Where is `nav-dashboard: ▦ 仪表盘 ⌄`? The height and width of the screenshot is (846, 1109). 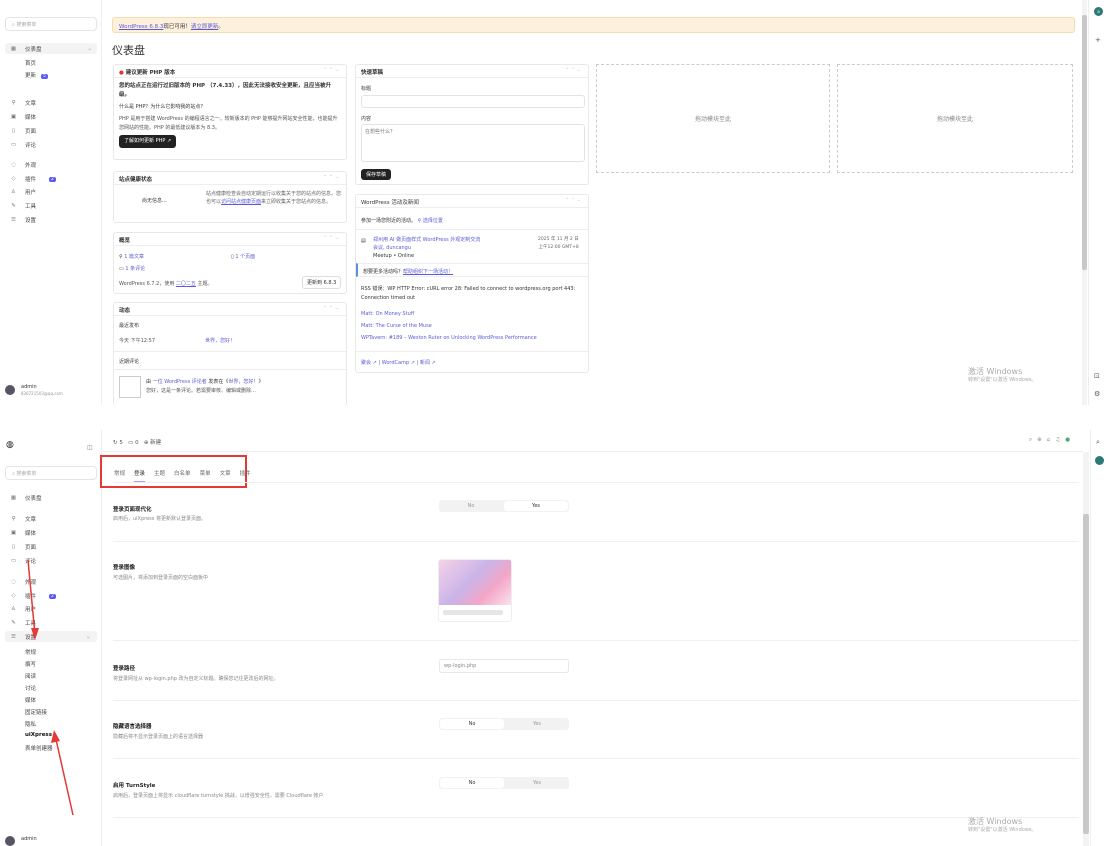
nav-dashboard: ▦ 仪表盘 ⌄ is located at coordinates (51, 49).